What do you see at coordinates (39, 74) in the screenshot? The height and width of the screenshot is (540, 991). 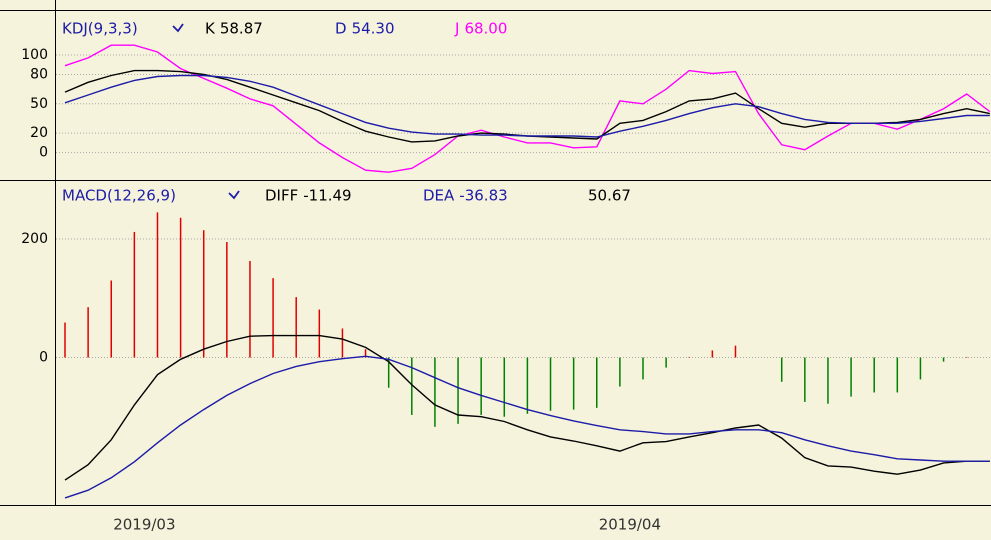 I see `y-tick-label: 80` at bounding box center [39, 74].